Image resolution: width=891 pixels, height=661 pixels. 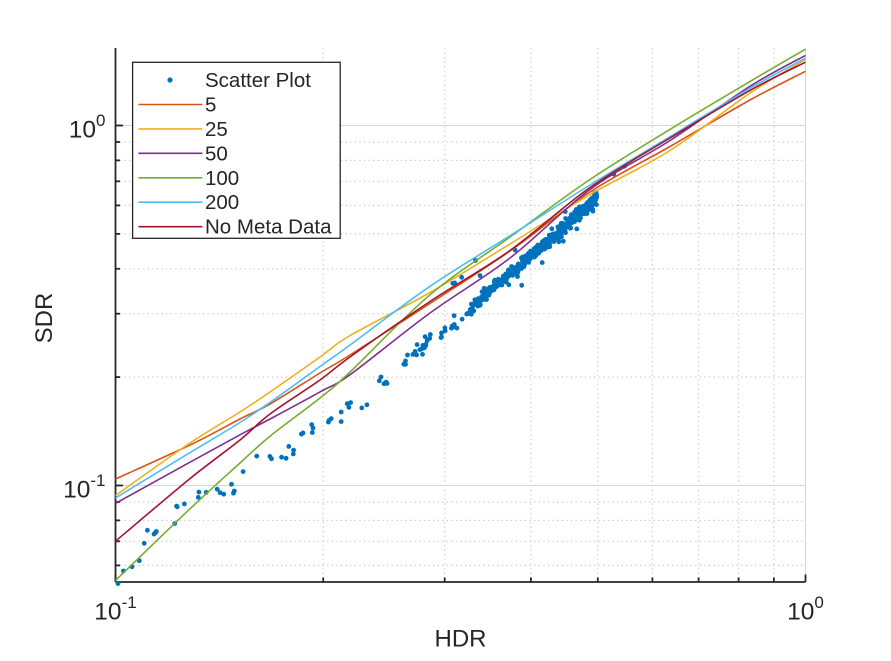 I want to click on svg-text: 50, so click(x=216, y=153).